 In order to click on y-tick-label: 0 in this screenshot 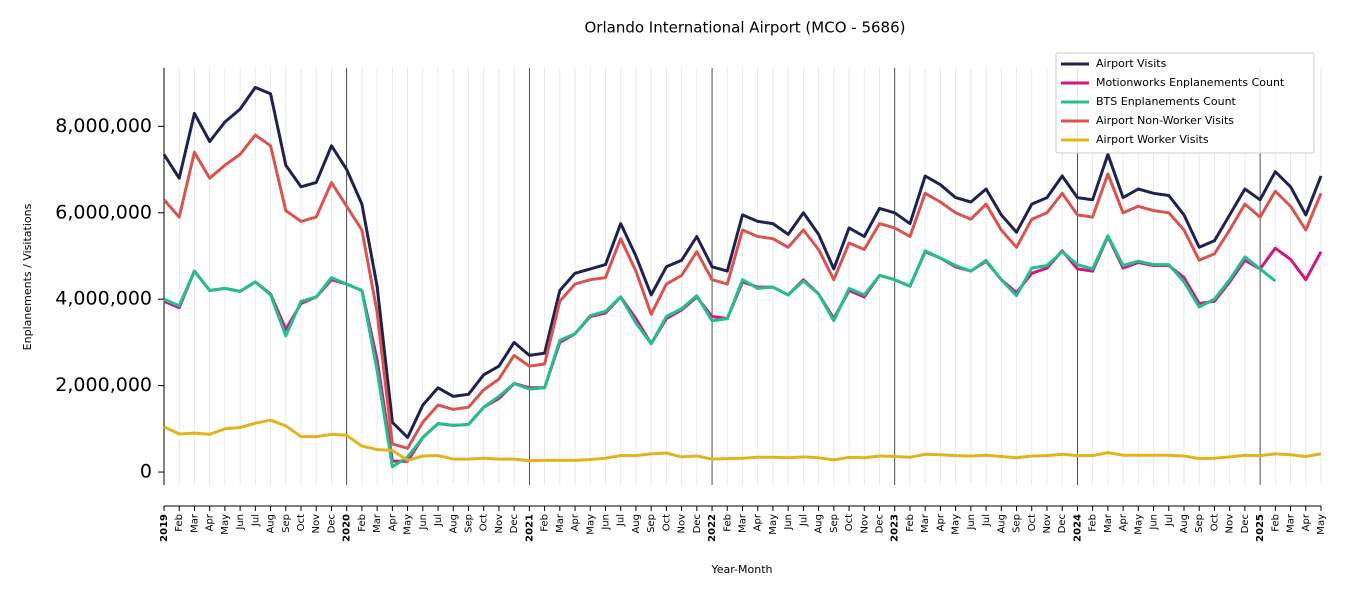, I will do `click(146, 472)`.